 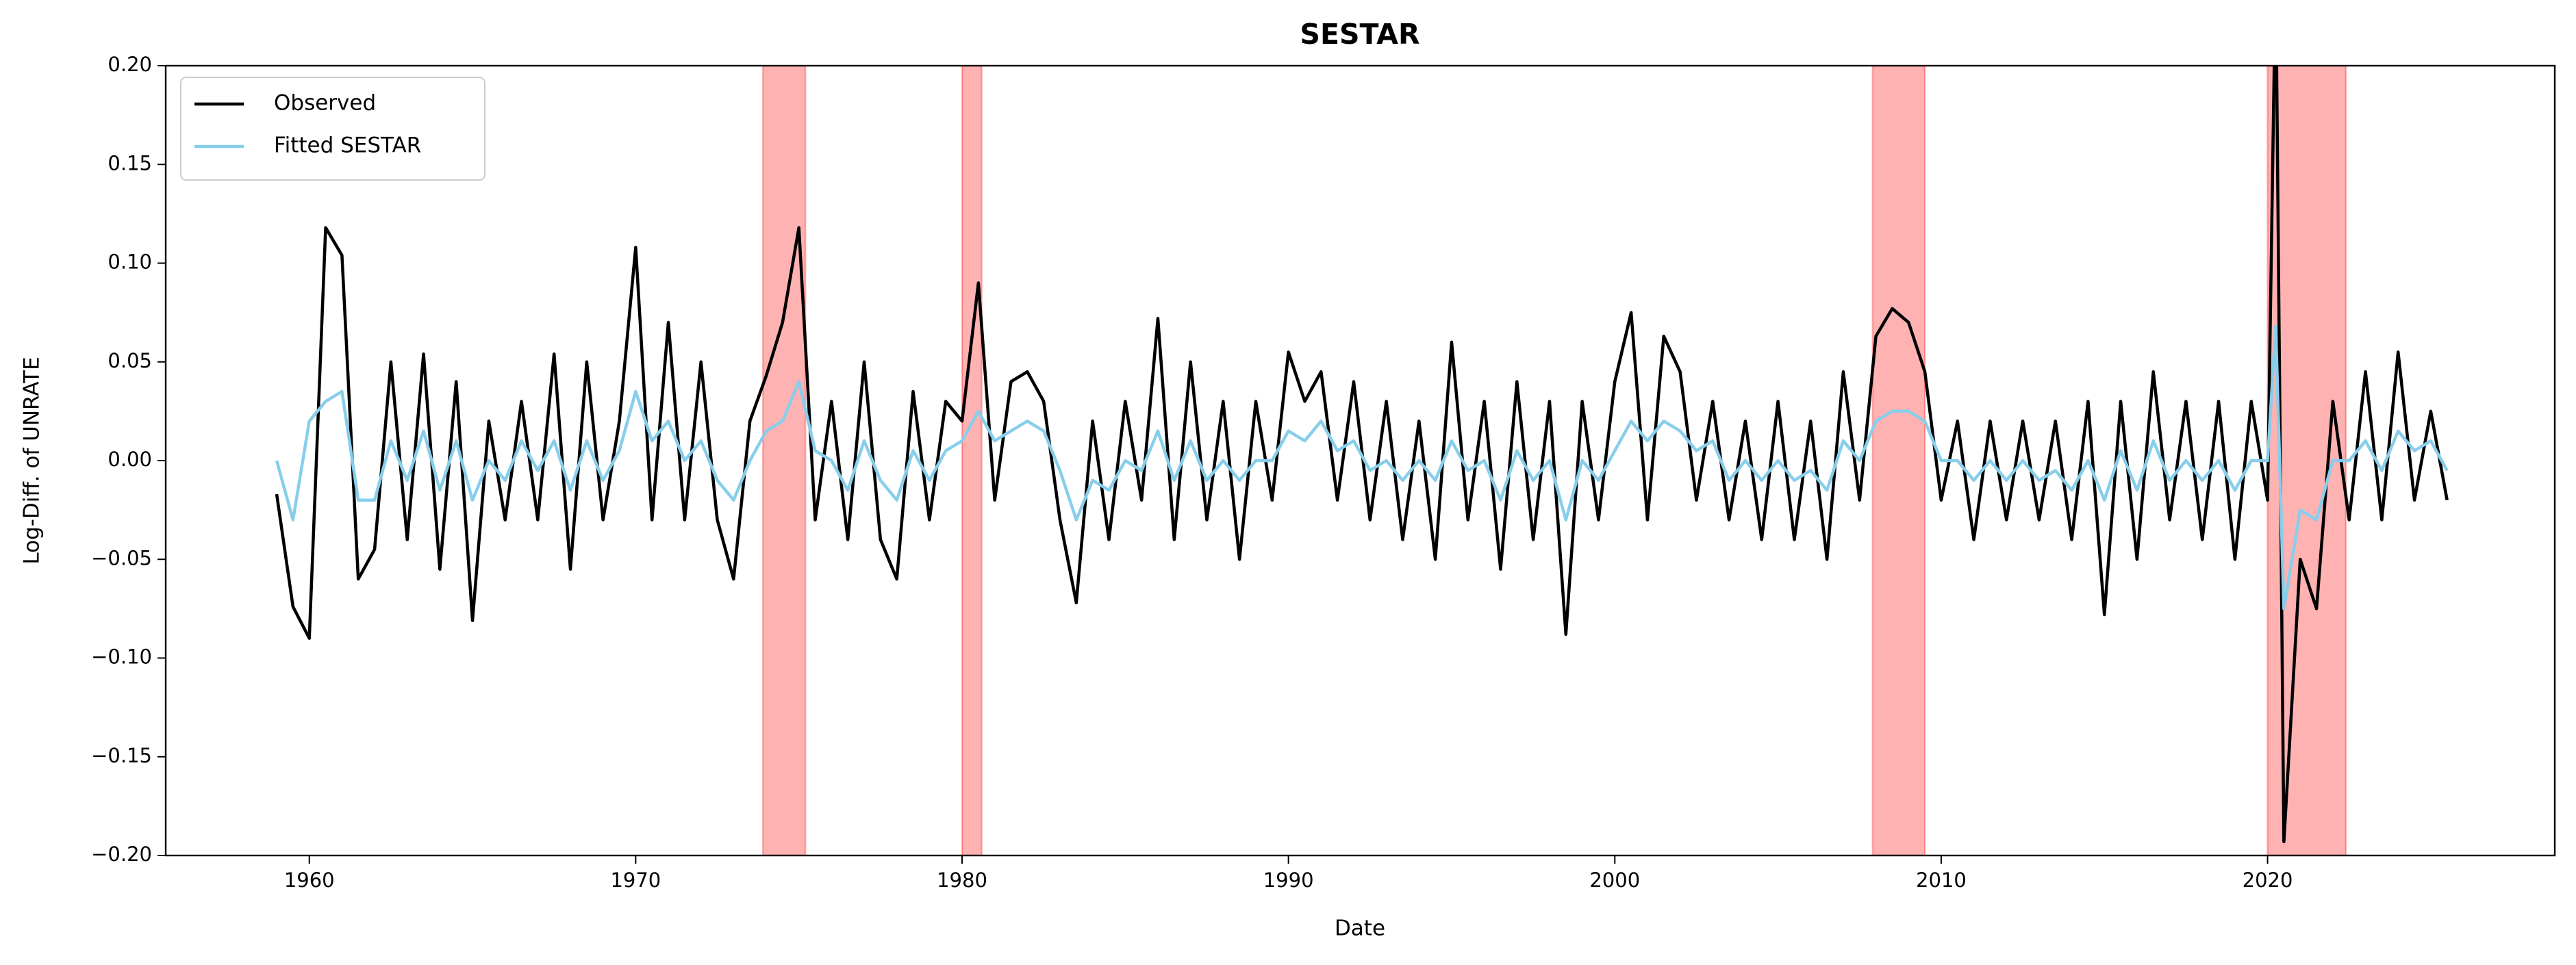 I want to click on x-axis-label: Date, so click(x=1360, y=929).